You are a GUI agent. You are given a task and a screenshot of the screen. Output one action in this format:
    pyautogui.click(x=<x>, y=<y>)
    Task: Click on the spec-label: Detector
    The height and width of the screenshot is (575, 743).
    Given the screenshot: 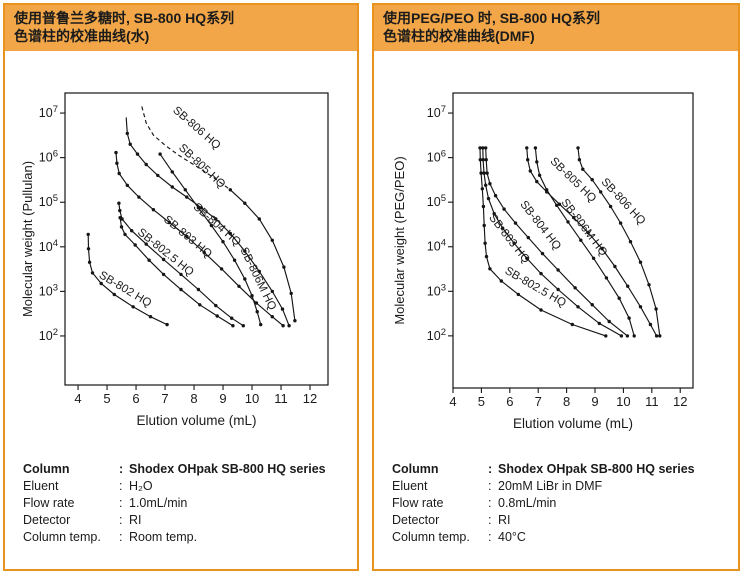 What is the action you would take?
    pyautogui.click(x=47, y=520)
    